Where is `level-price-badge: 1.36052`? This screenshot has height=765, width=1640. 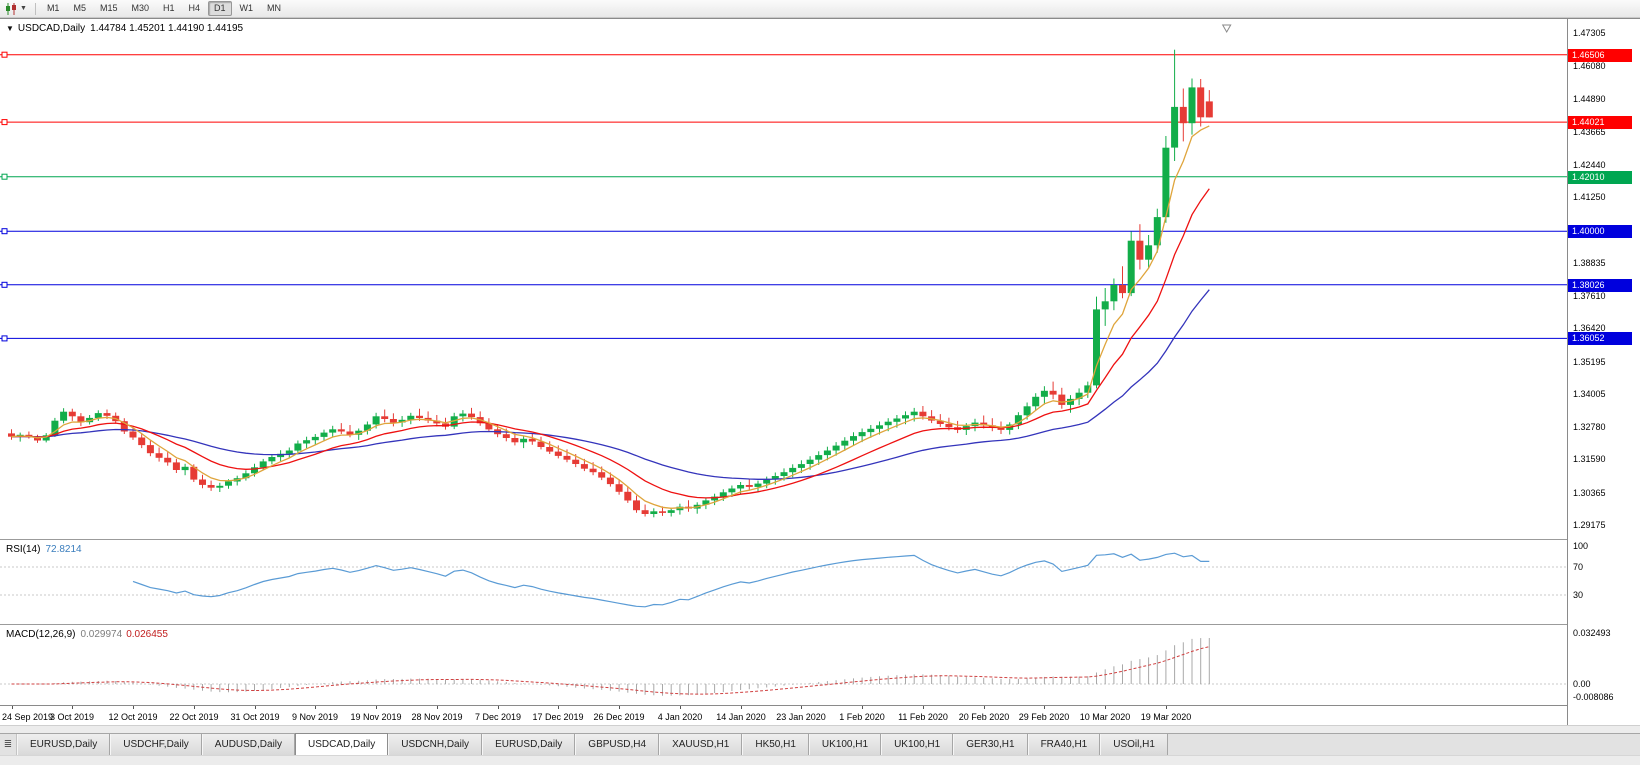 level-price-badge: 1.36052 is located at coordinates (1600, 338).